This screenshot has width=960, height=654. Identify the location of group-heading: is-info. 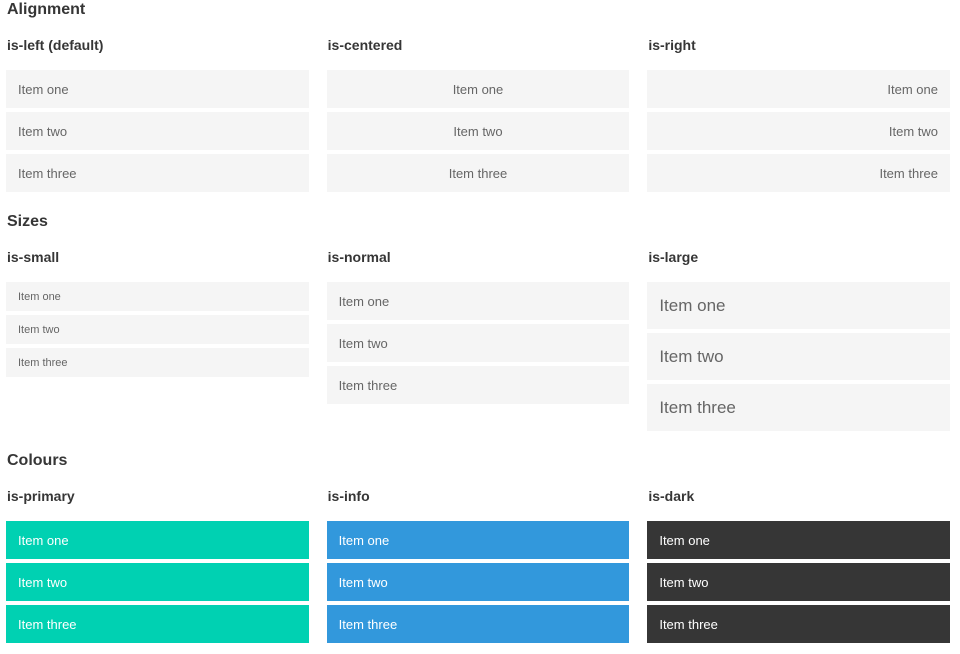
(348, 496).